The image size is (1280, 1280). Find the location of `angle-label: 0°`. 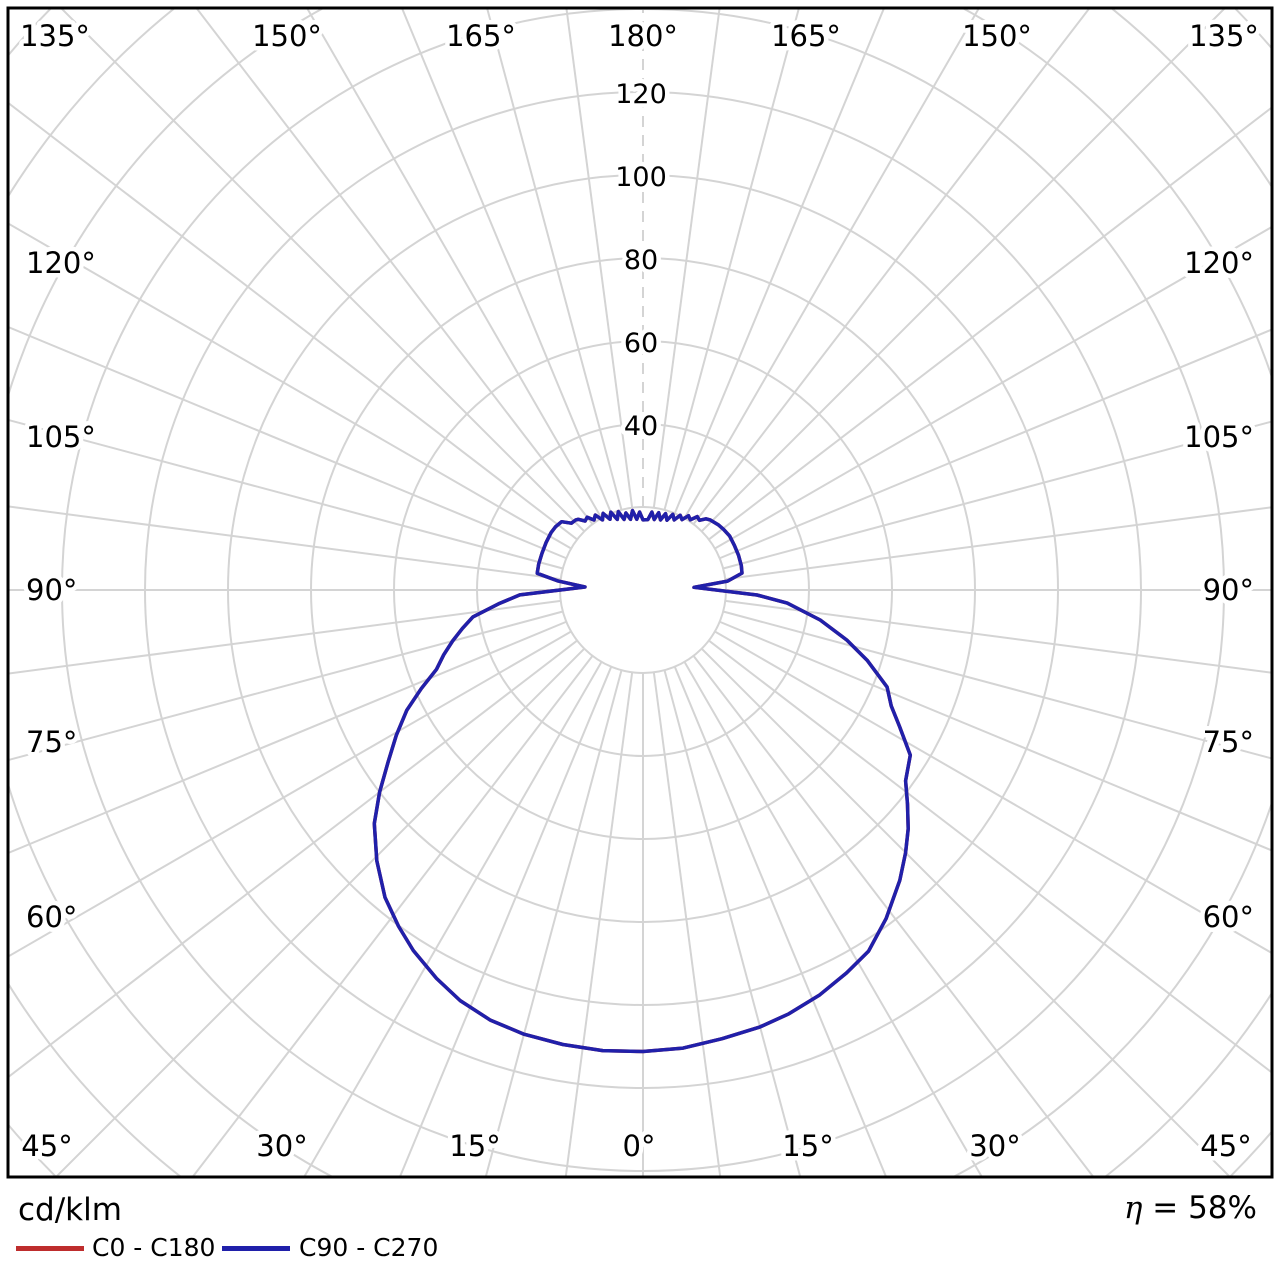

angle-label: 0° is located at coordinates (639, 1146).